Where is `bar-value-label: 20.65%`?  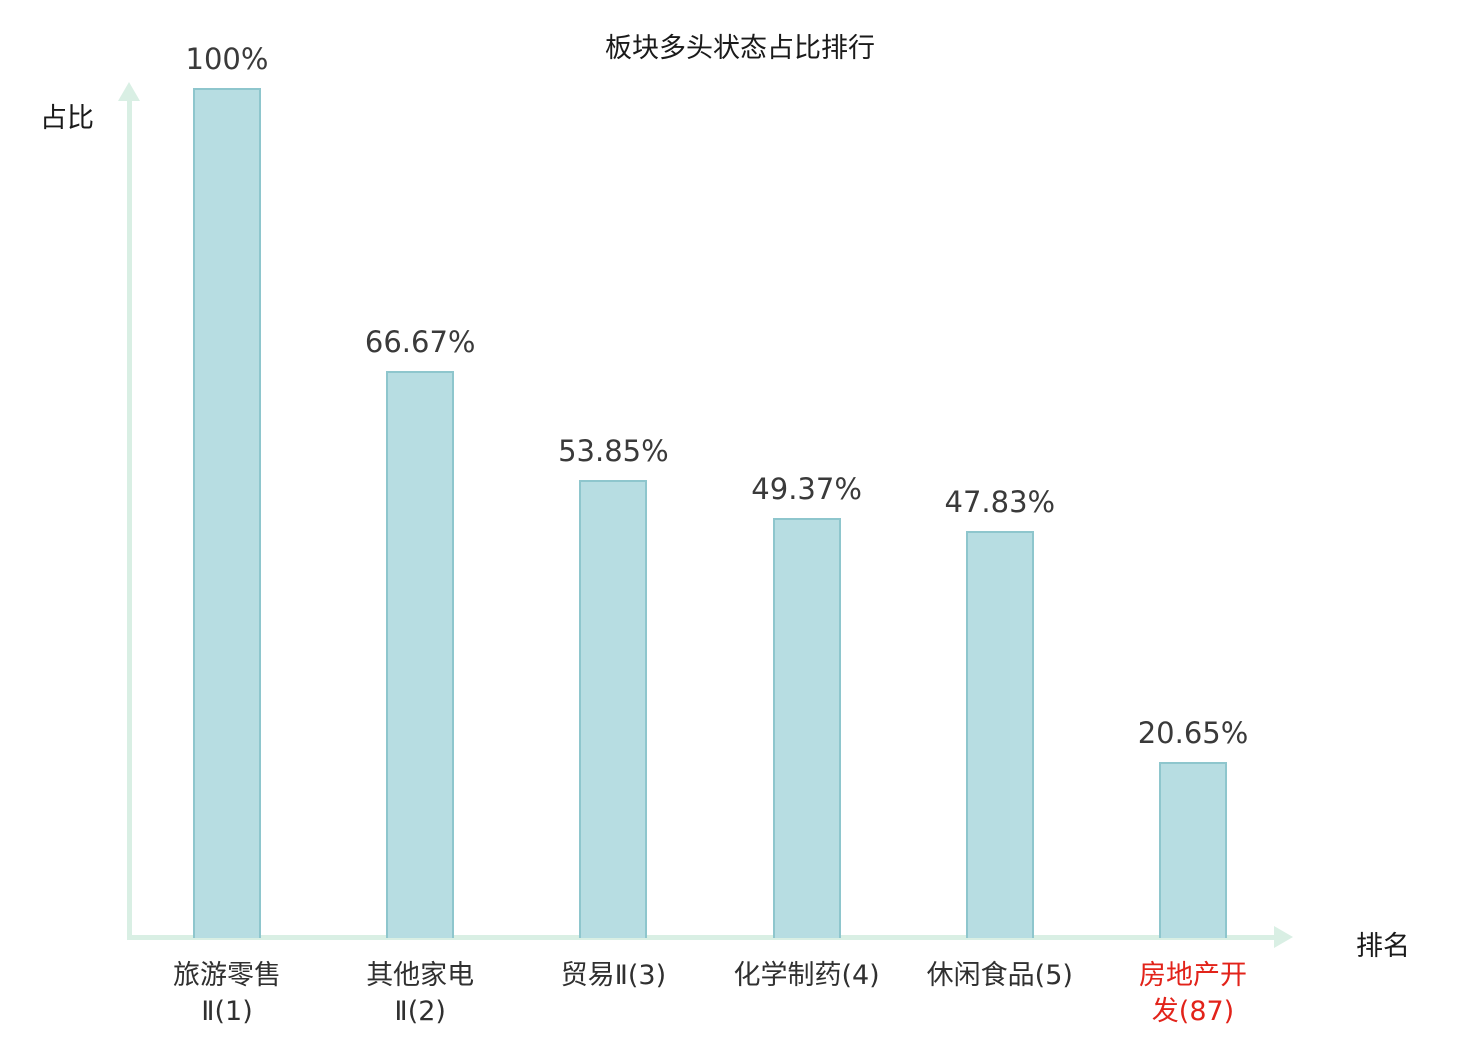
bar-value-label: 20.65% is located at coordinates (1193, 733).